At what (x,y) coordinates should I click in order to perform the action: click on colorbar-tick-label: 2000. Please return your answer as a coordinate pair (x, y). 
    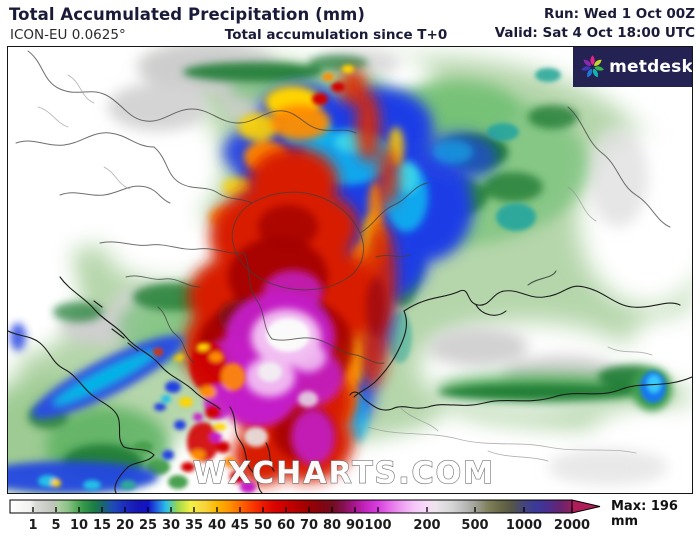
    Looking at the image, I should click on (572, 525).